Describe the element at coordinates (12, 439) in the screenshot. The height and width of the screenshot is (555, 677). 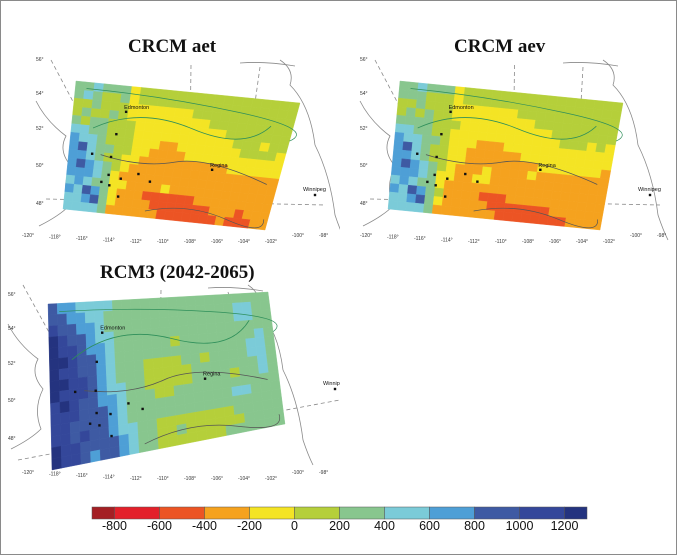
I see `lat-tick-label: 48°` at that location.